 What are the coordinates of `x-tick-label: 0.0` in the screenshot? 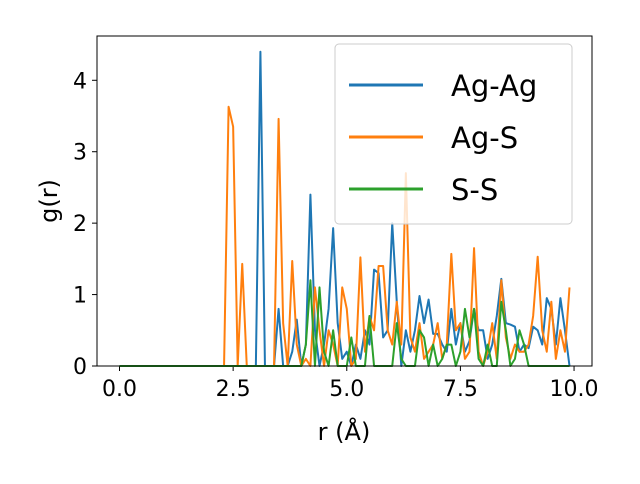 It's located at (119, 389).